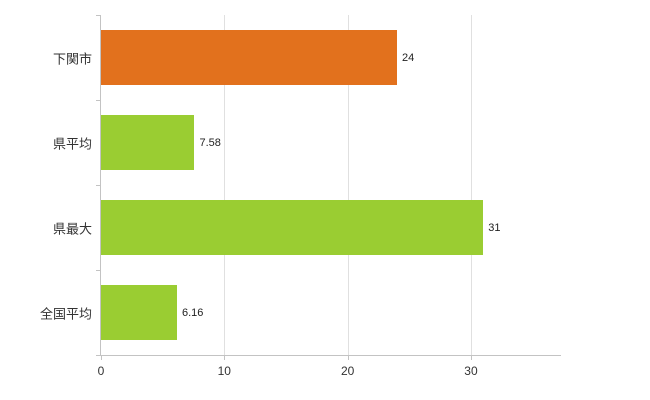 The image size is (650, 400). I want to click on value-label: 24, so click(408, 57).